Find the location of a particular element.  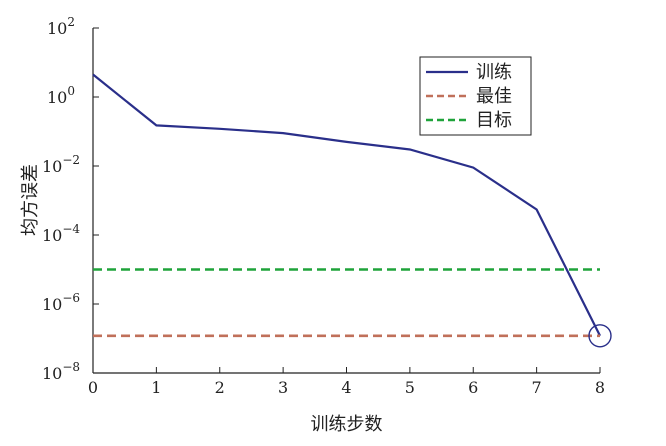

y-tick-exponent: −6 is located at coordinates (71, 298).